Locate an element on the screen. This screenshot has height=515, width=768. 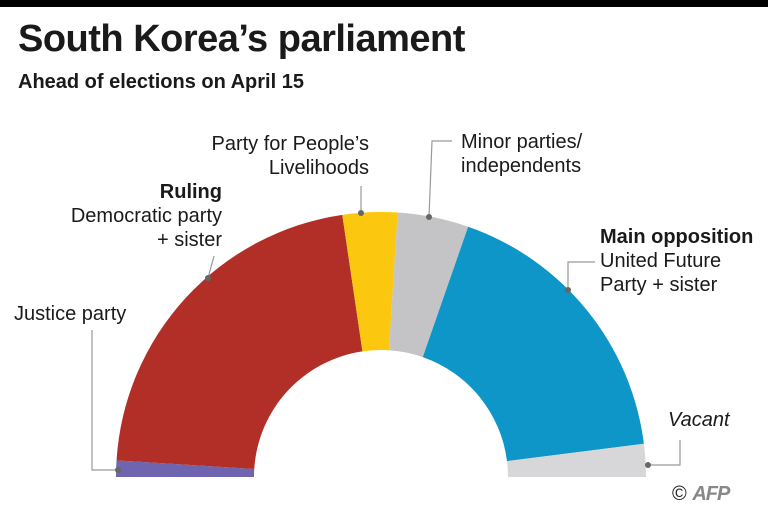
chart-title: South Korea’s parliament is located at coordinates (241, 39).